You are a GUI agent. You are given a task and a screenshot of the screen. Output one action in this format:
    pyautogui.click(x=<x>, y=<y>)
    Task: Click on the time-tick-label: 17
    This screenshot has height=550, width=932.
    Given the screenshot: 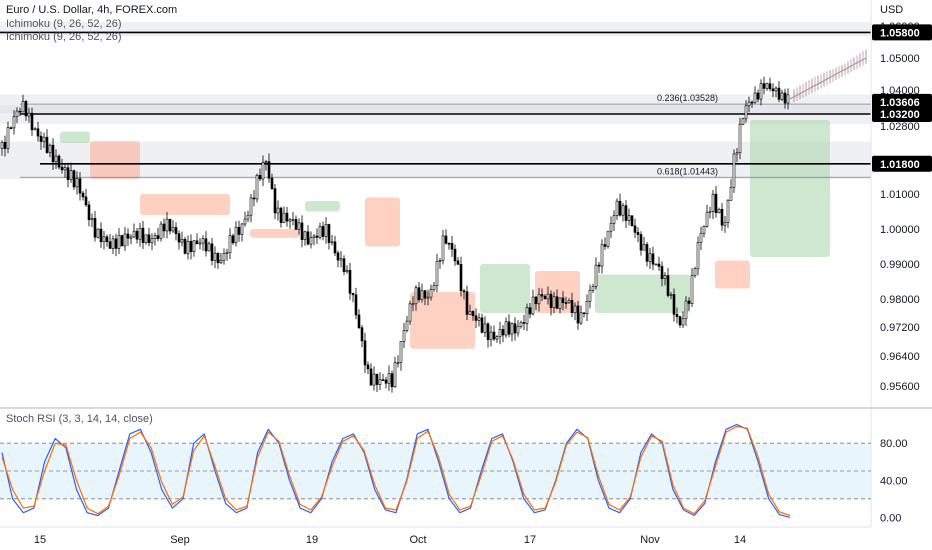 What is the action you would take?
    pyautogui.click(x=530, y=540)
    